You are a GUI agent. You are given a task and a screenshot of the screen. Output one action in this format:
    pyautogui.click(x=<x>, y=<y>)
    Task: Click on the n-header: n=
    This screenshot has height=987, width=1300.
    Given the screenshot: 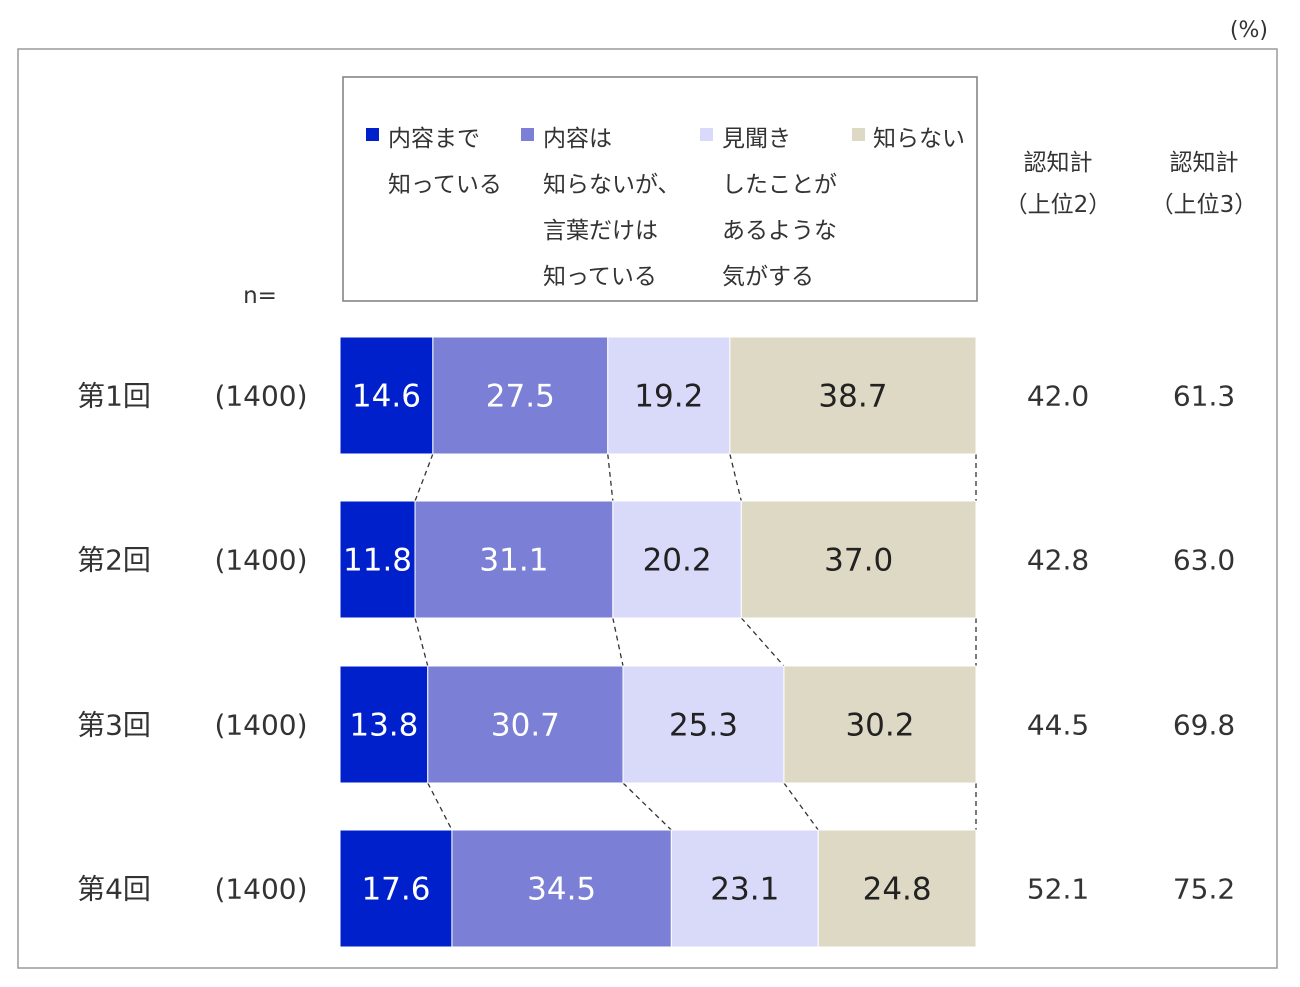 What is the action you would take?
    pyautogui.click(x=260, y=296)
    